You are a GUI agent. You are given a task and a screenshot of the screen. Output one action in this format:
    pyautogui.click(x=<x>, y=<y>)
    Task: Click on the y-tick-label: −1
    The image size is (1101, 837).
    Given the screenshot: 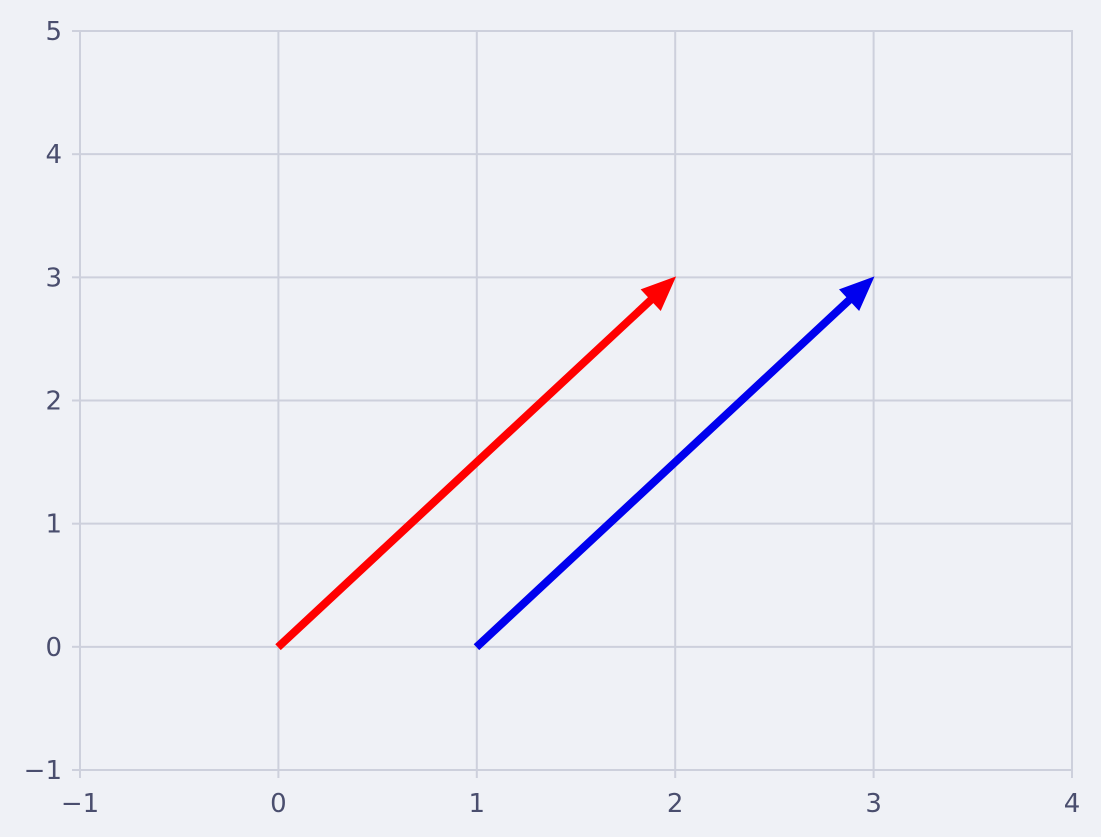 What is the action you would take?
    pyautogui.click(x=43, y=771)
    